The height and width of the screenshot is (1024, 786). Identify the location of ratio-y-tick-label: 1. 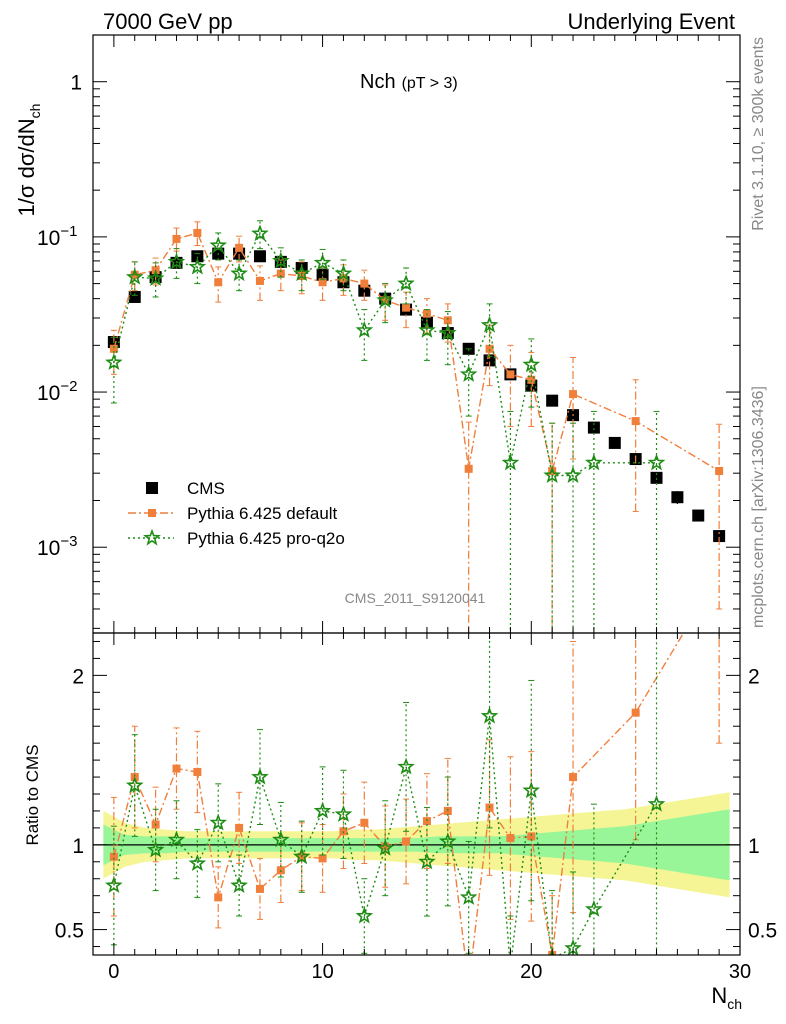
(78, 846).